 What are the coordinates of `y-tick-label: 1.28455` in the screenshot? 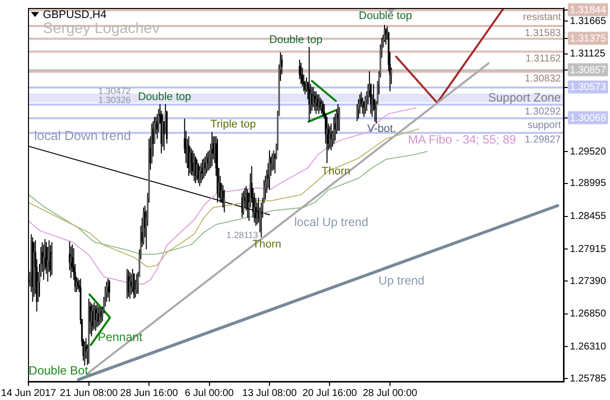 It's located at (588, 216).